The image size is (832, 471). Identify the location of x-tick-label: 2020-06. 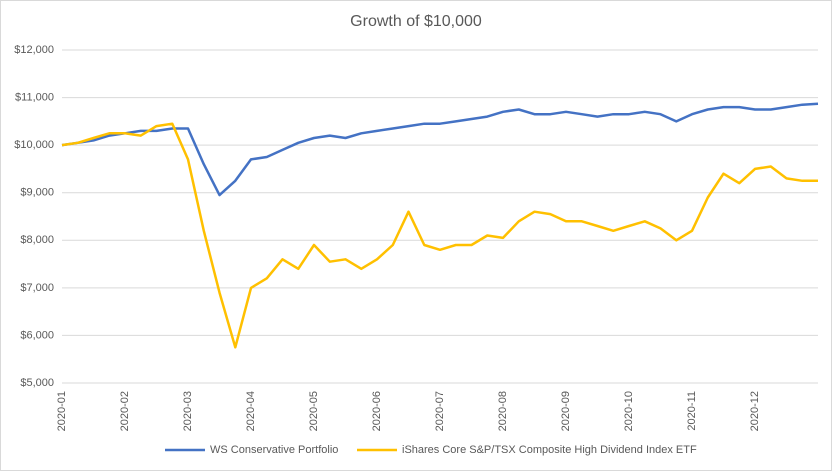
(377, 411).